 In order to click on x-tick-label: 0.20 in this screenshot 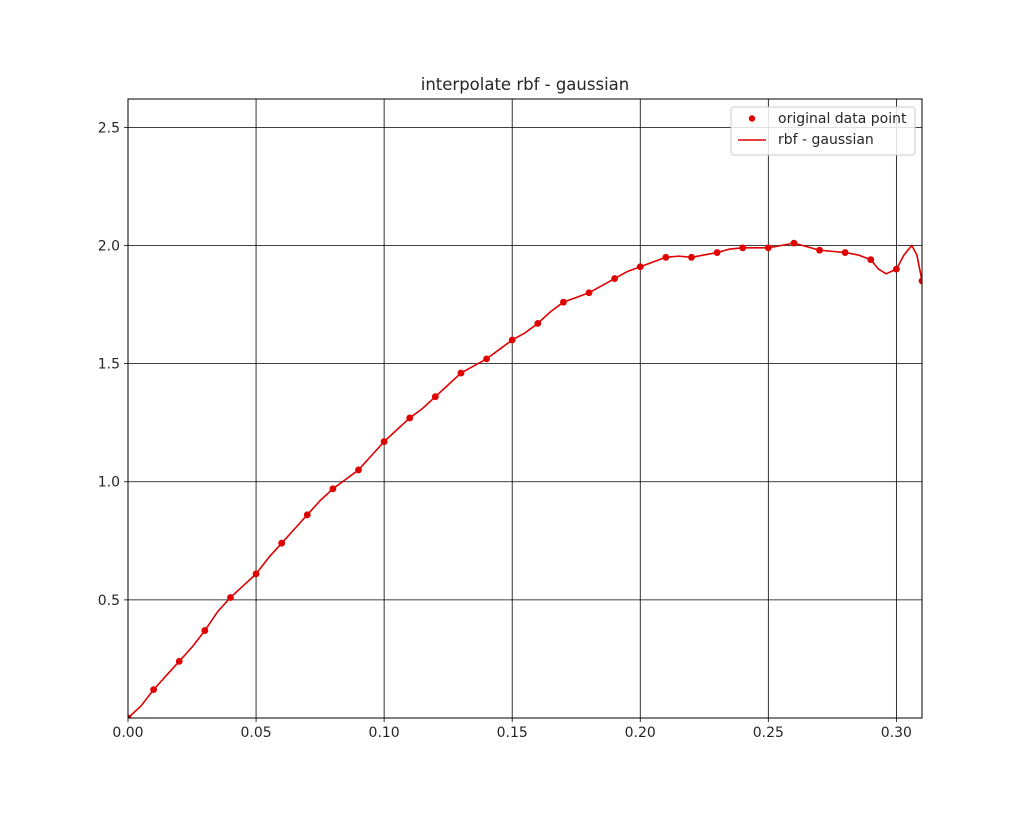, I will do `click(640, 733)`.